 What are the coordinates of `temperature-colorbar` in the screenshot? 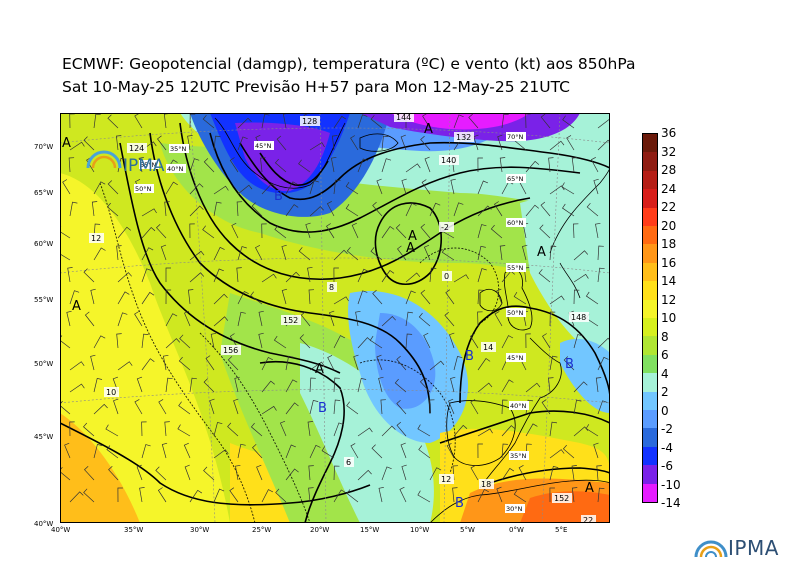 It's located at (650, 318).